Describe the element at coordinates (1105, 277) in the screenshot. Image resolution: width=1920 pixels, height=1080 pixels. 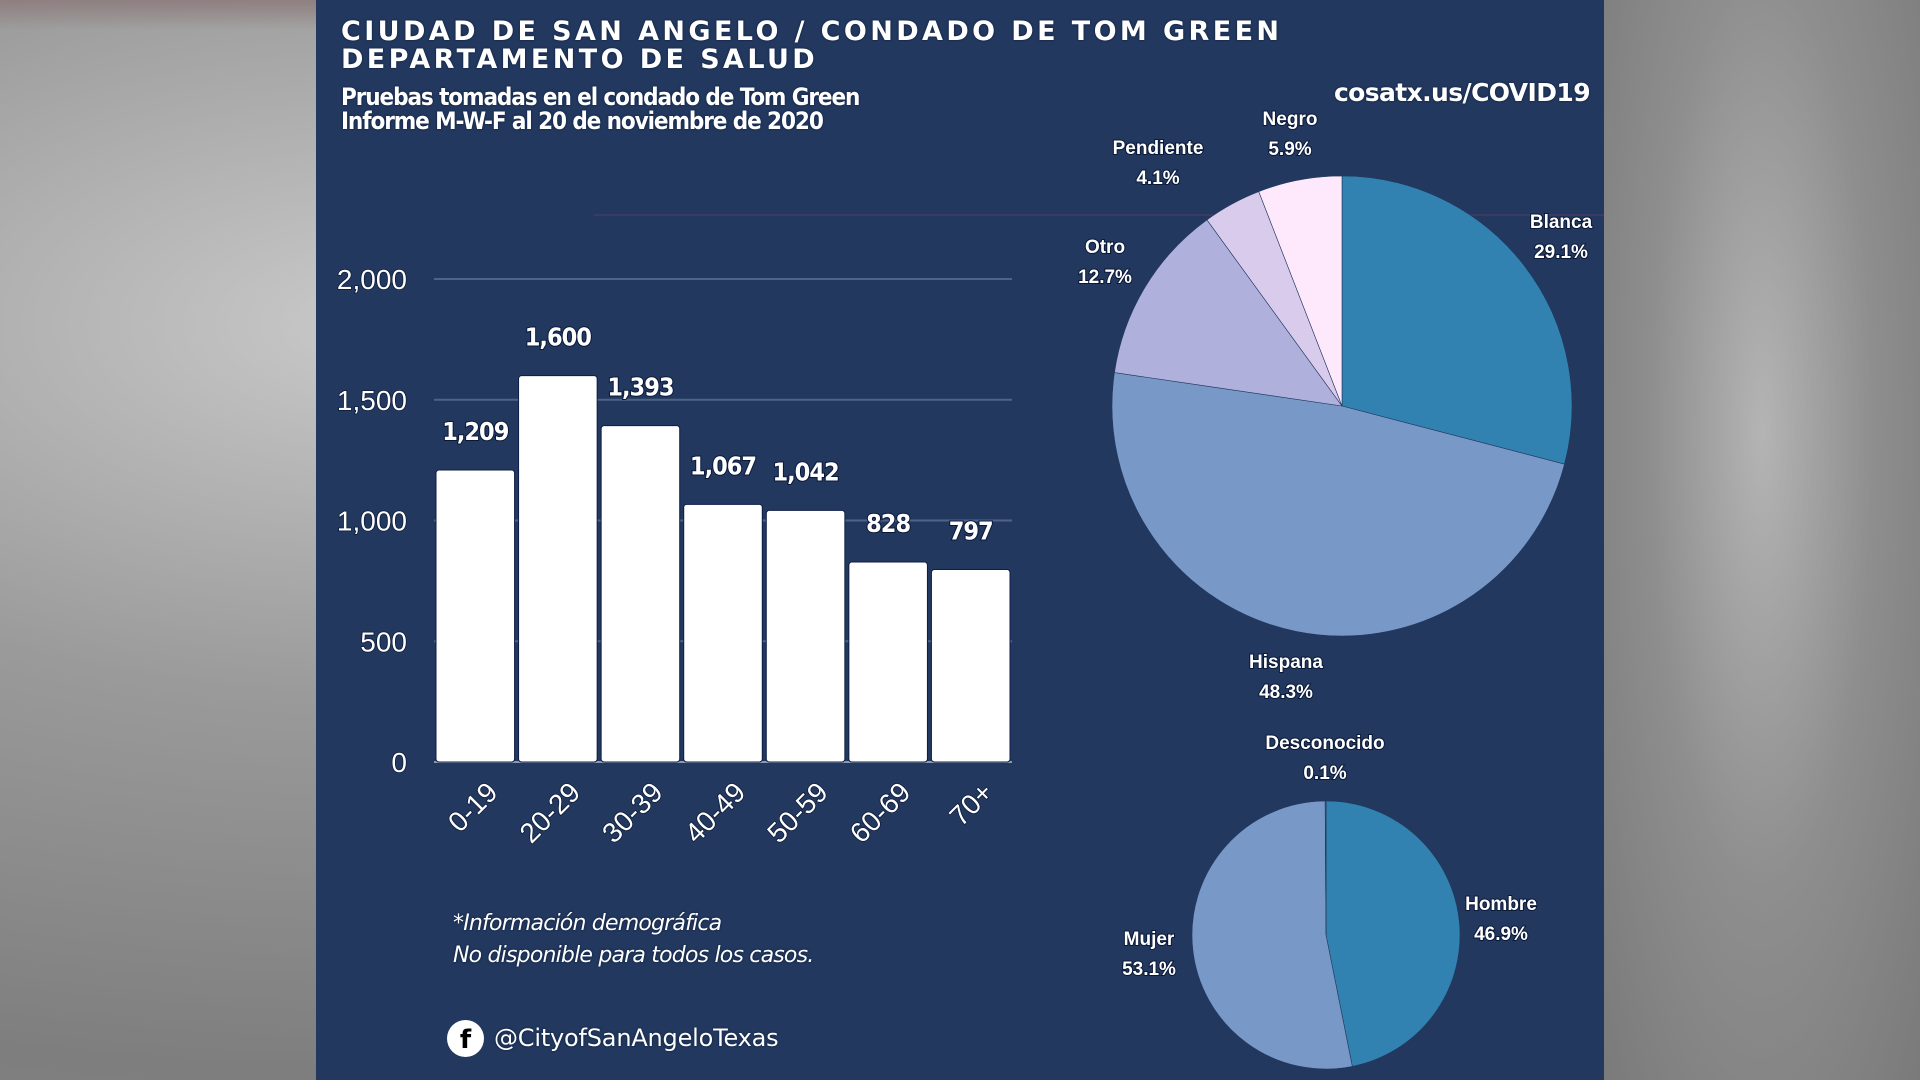
I see `pie-percent: 12.7%` at that location.